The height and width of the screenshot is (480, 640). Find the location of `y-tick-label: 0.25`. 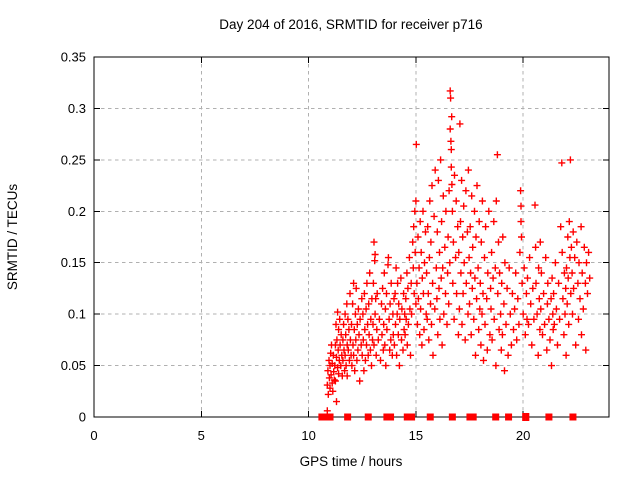

y-tick-label: 0.25 is located at coordinates (73, 159).